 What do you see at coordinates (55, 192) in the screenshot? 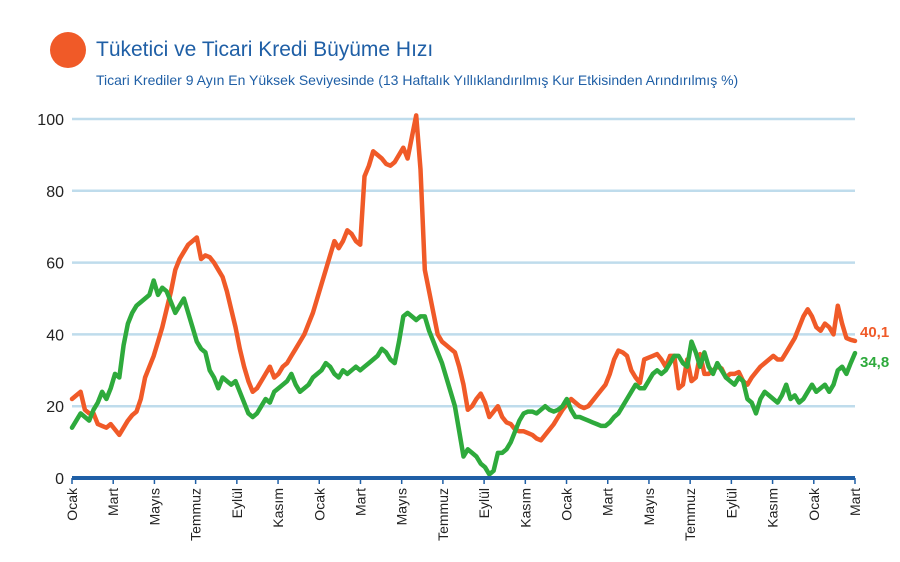
I see `y-tick-label: 80` at bounding box center [55, 192].